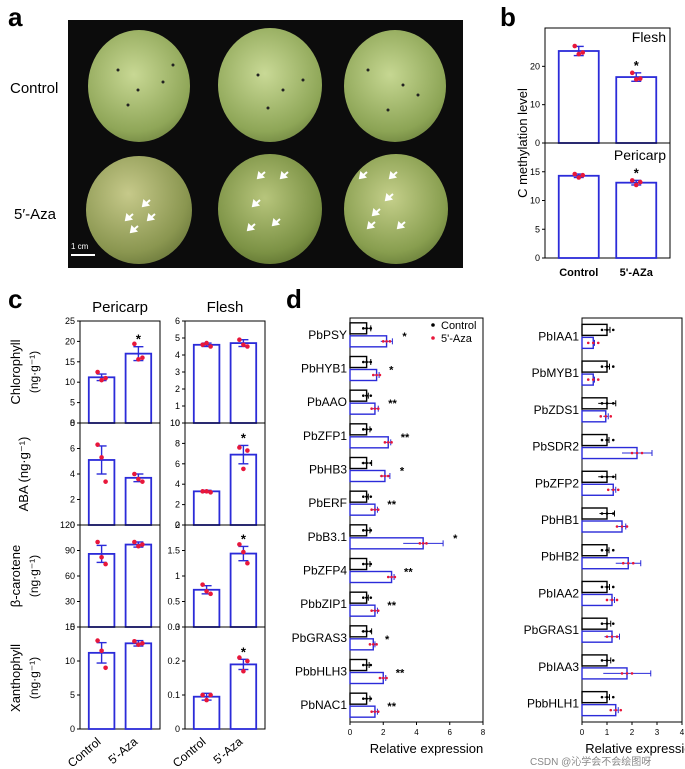 The height and width of the screenshot is (769, 685). What do you see at coordinates (268, 148) in the screenshot?
I see `white-arrows` at bounding box center [268, 148].